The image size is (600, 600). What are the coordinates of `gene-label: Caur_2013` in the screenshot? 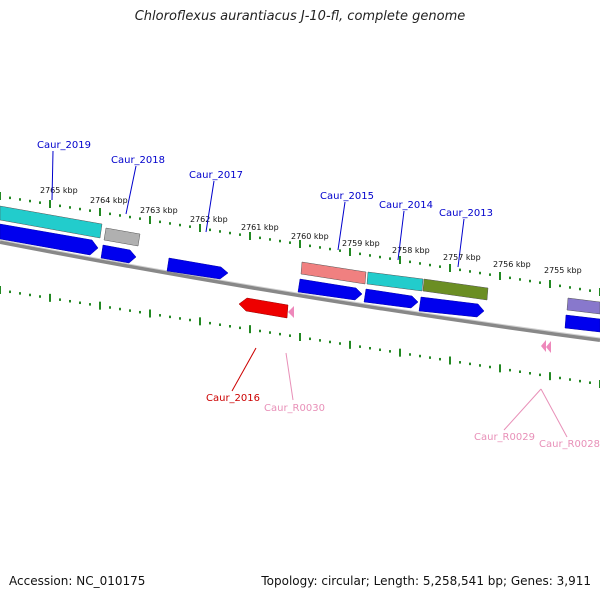 It's located at (466, 213).